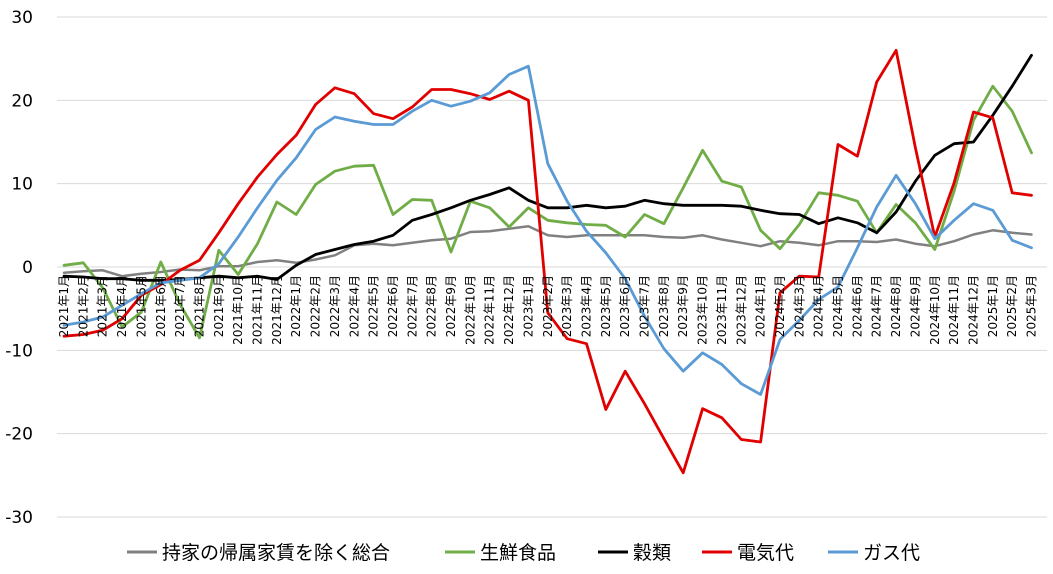  Describe the element at coordinates (819, 306) in the screenshot. I see `x-tick-label: 2024年4月` at that location.